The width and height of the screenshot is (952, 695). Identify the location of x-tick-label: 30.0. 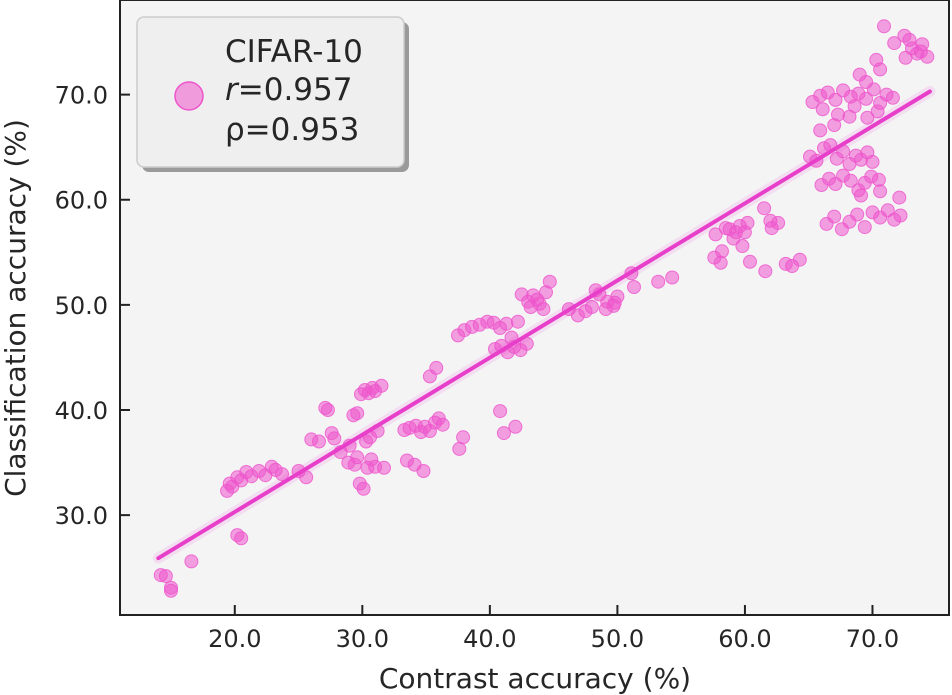
(362, 639).